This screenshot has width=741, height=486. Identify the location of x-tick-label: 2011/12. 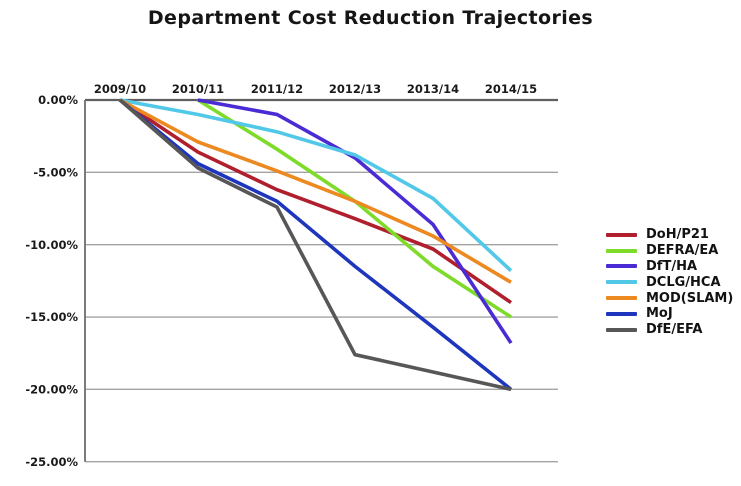
(277, 89).